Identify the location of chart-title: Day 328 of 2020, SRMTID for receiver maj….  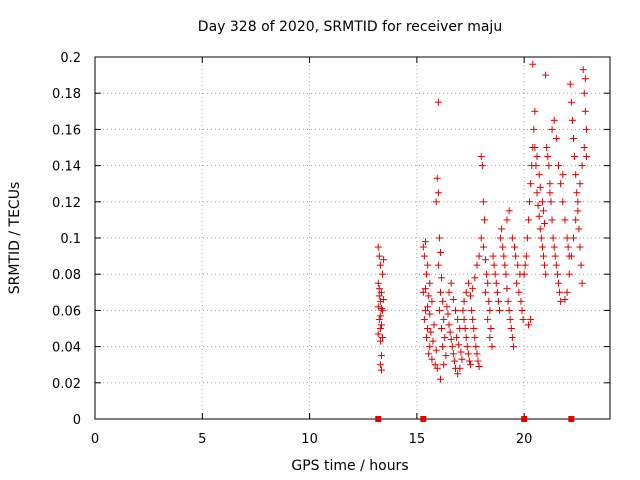
(350, 27).